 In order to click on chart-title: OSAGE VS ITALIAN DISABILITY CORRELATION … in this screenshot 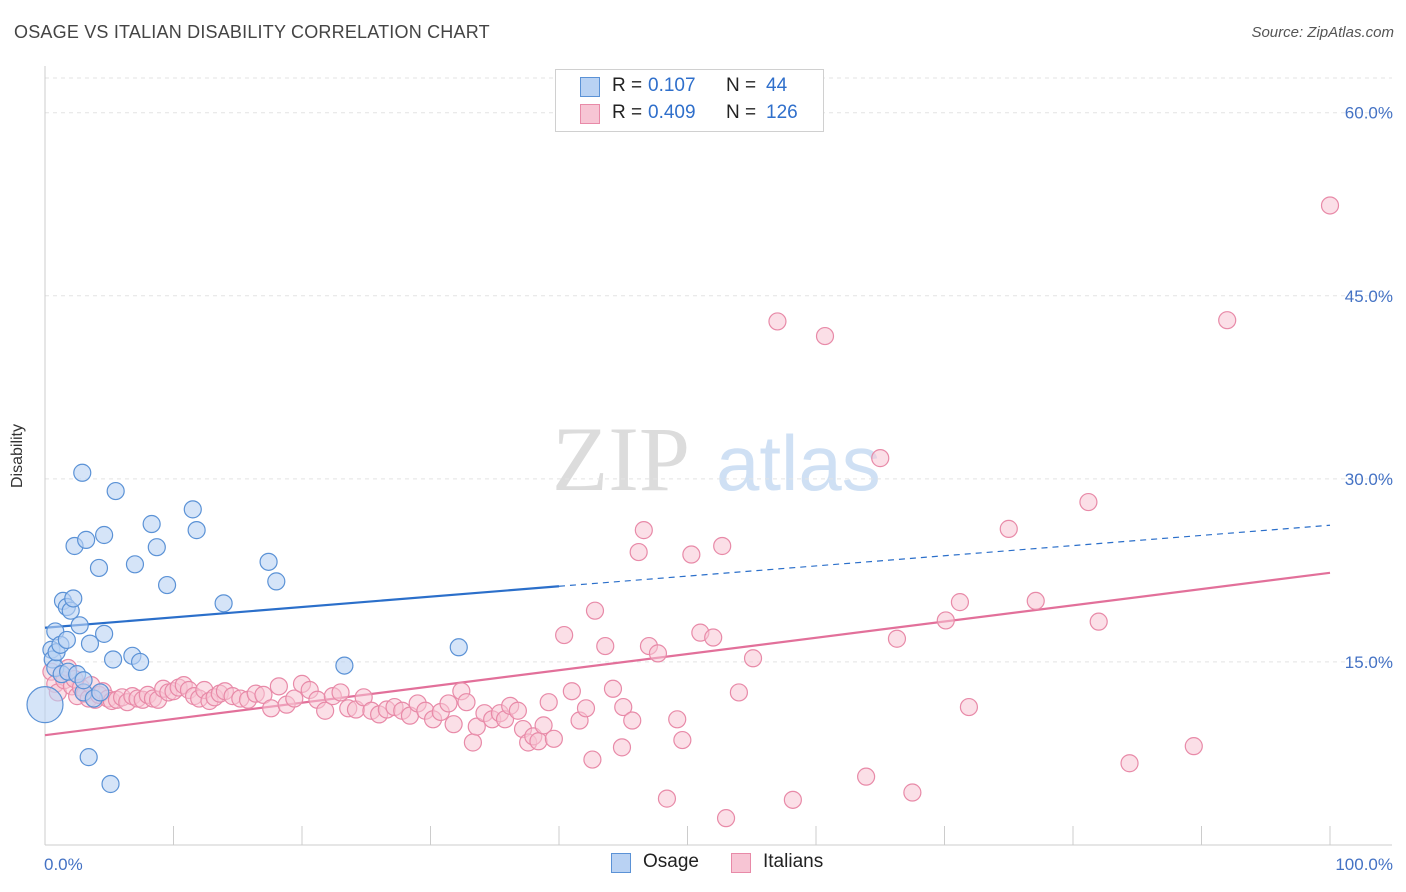, I will do `click(252, 32)`.